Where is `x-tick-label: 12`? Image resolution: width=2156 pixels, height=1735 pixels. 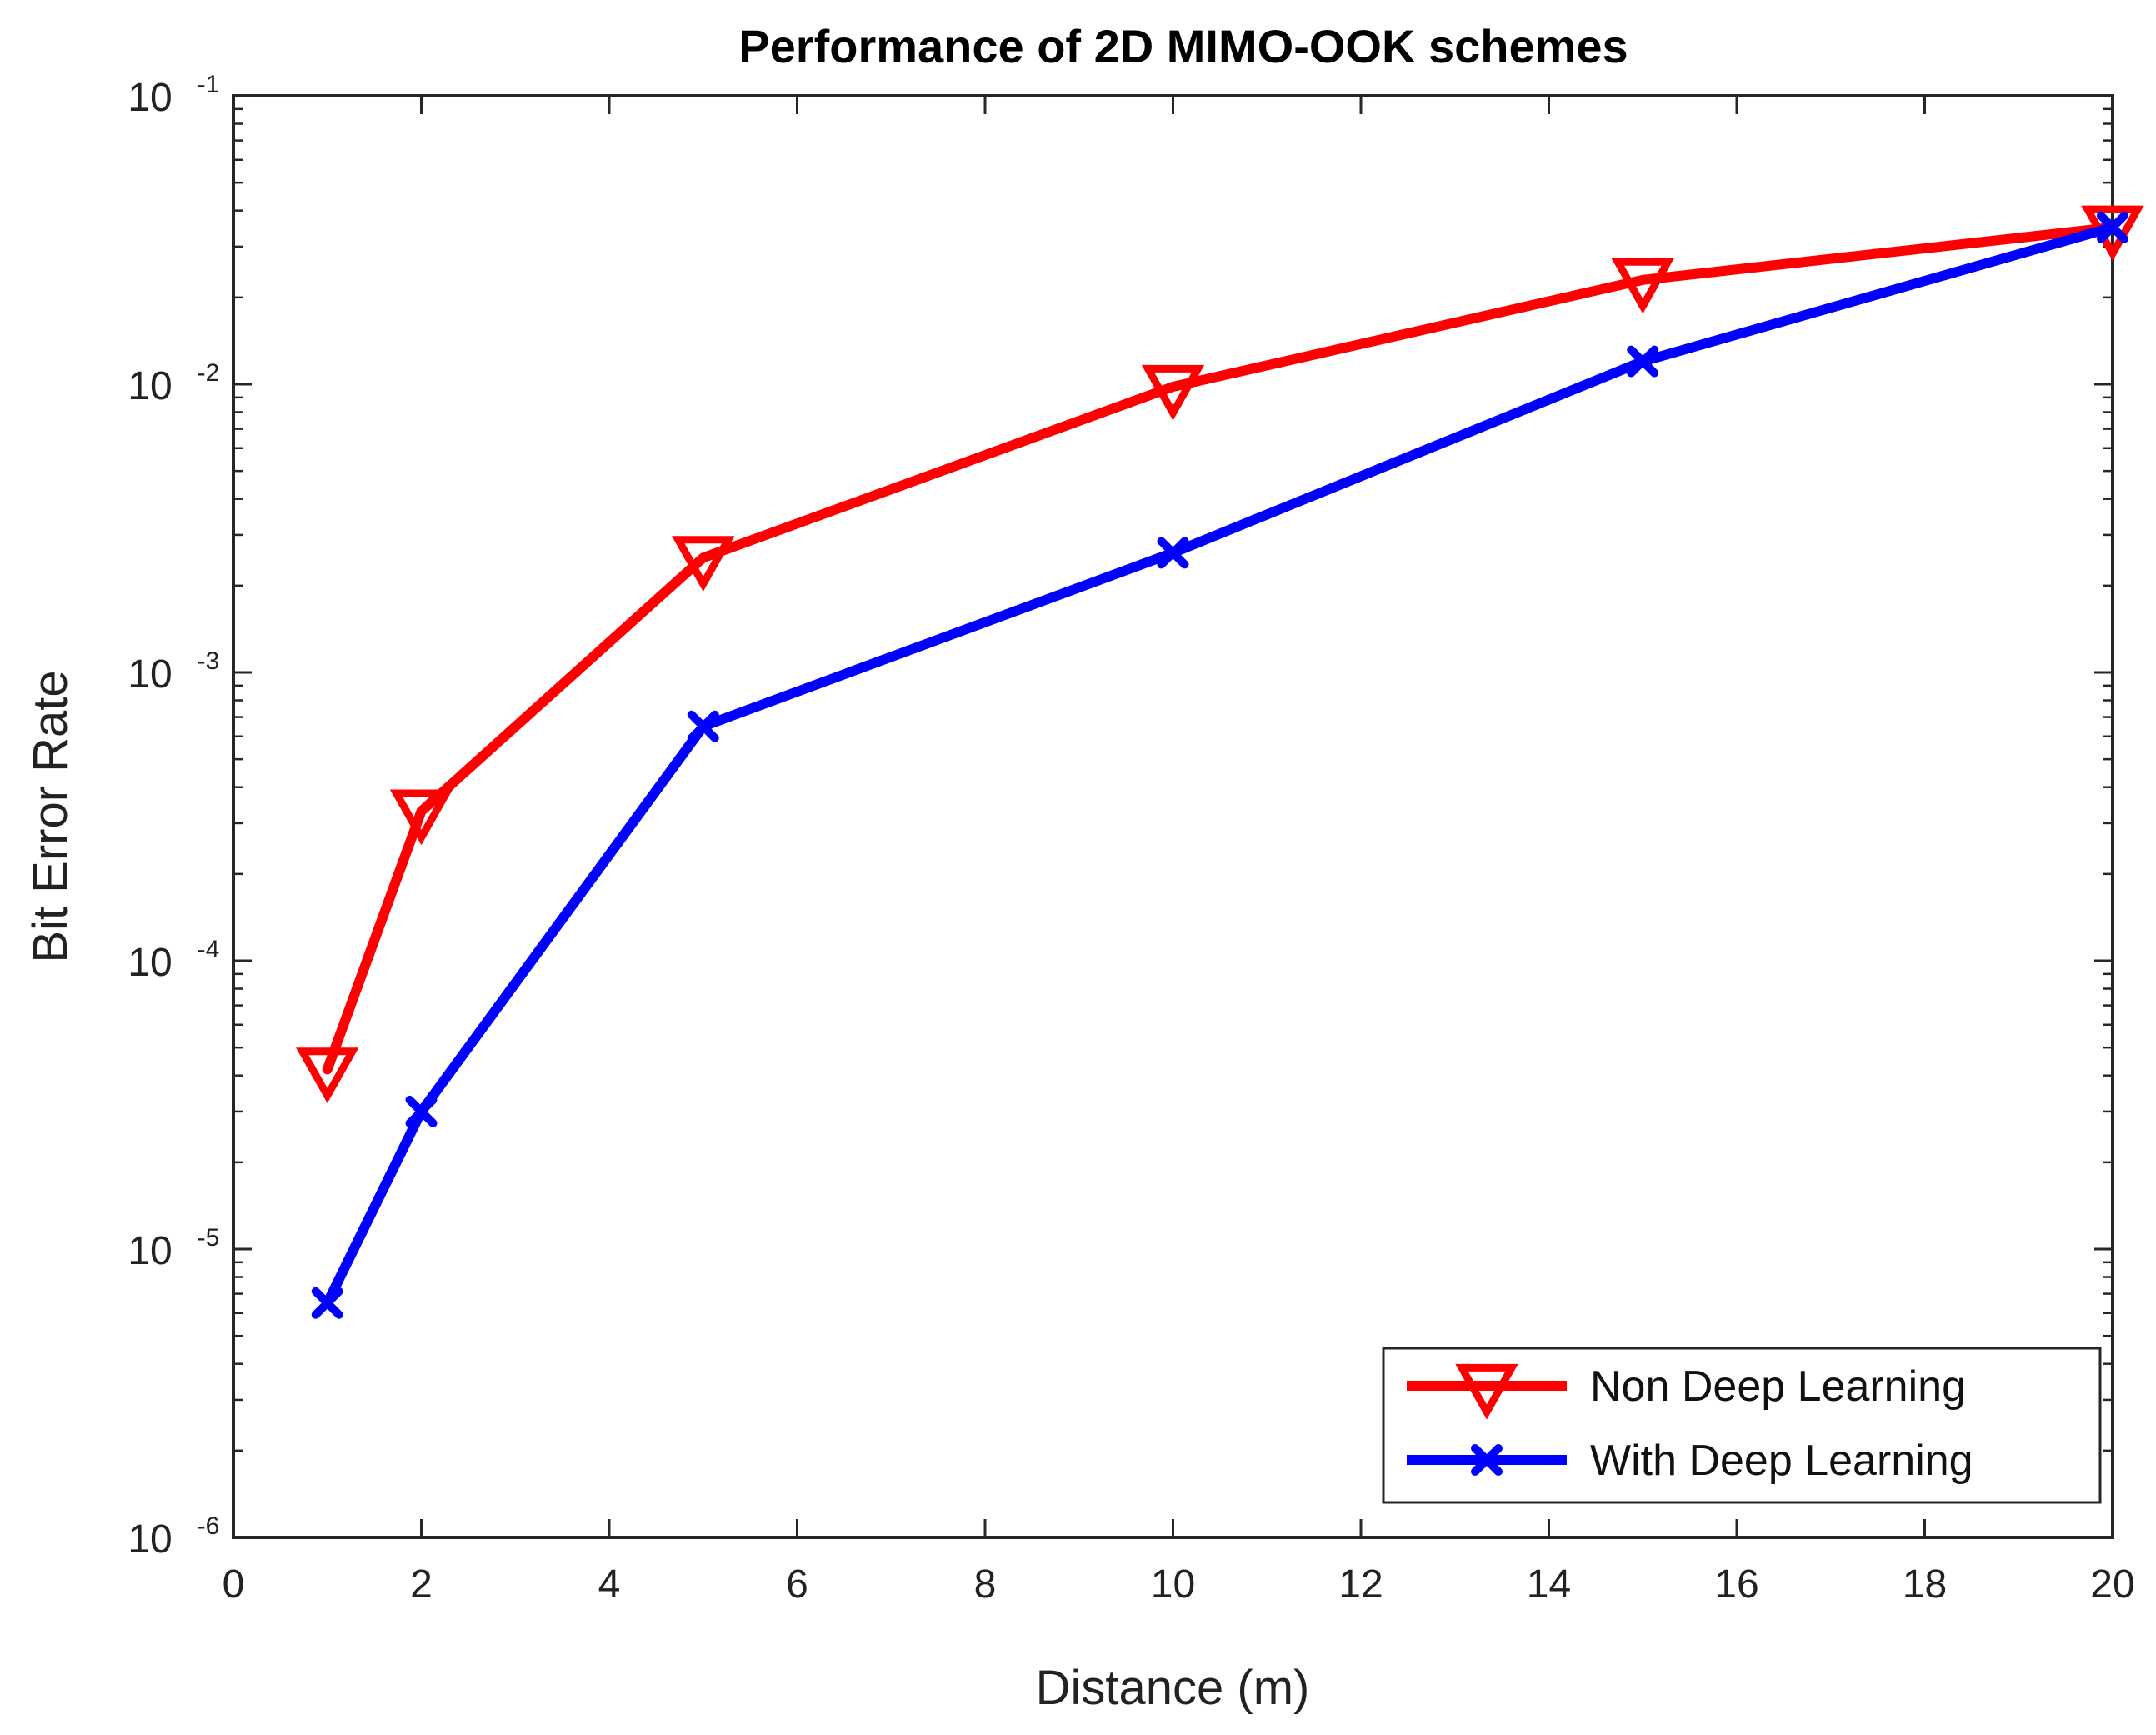
x-tick-label: 12 is located at coordinates (1360, 1584).